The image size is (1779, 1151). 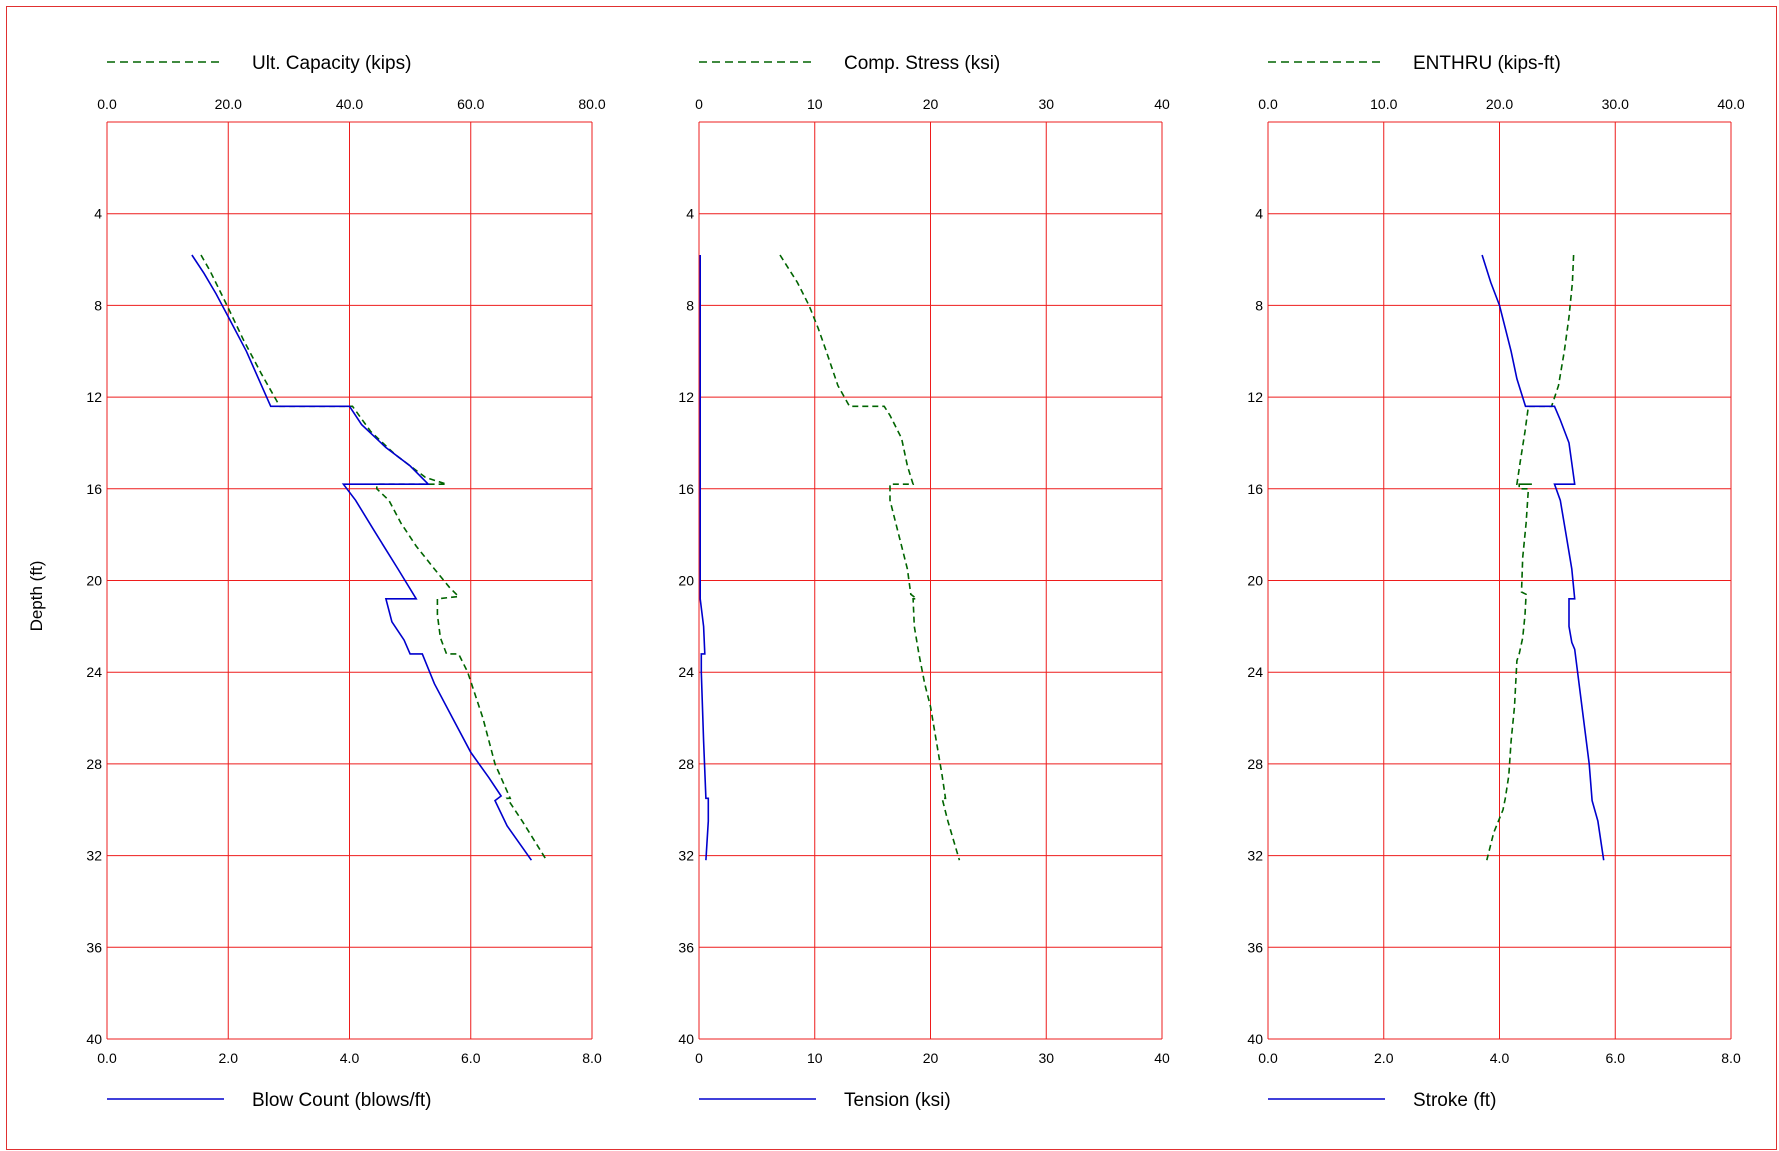 What do you see at coordinates (1162, 1058) in the screenshot?
I see `bottom-x-tick-label: 40` at bounding box center [1162, 1058].